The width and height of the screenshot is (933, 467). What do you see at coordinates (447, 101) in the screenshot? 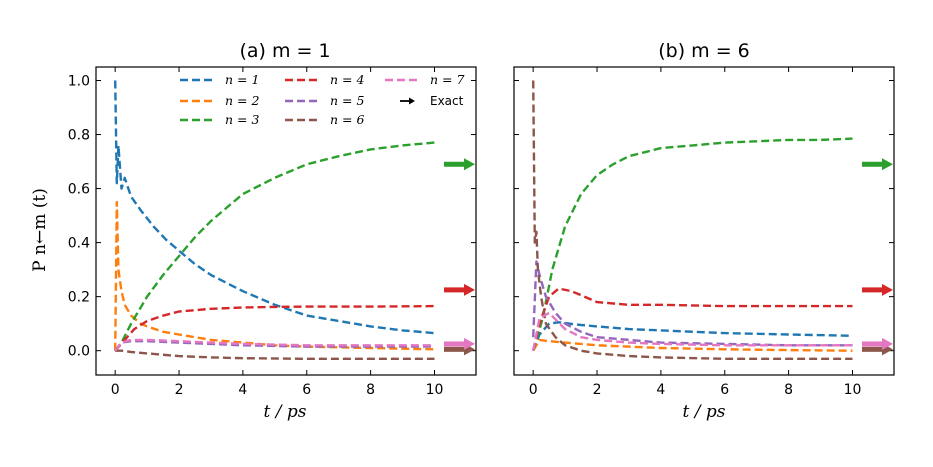
I see `legend-label-exact: Exact` at bounding box center [447, 101].